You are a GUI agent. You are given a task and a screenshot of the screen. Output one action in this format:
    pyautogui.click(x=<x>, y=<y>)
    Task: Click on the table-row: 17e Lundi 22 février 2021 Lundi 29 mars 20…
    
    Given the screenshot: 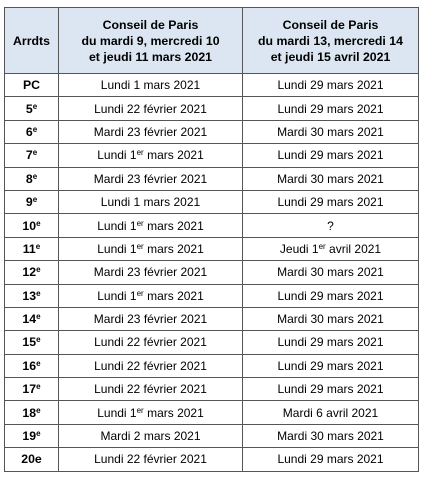 What is the action you would take?
    pyautogui.click(x=211, y=389)
    